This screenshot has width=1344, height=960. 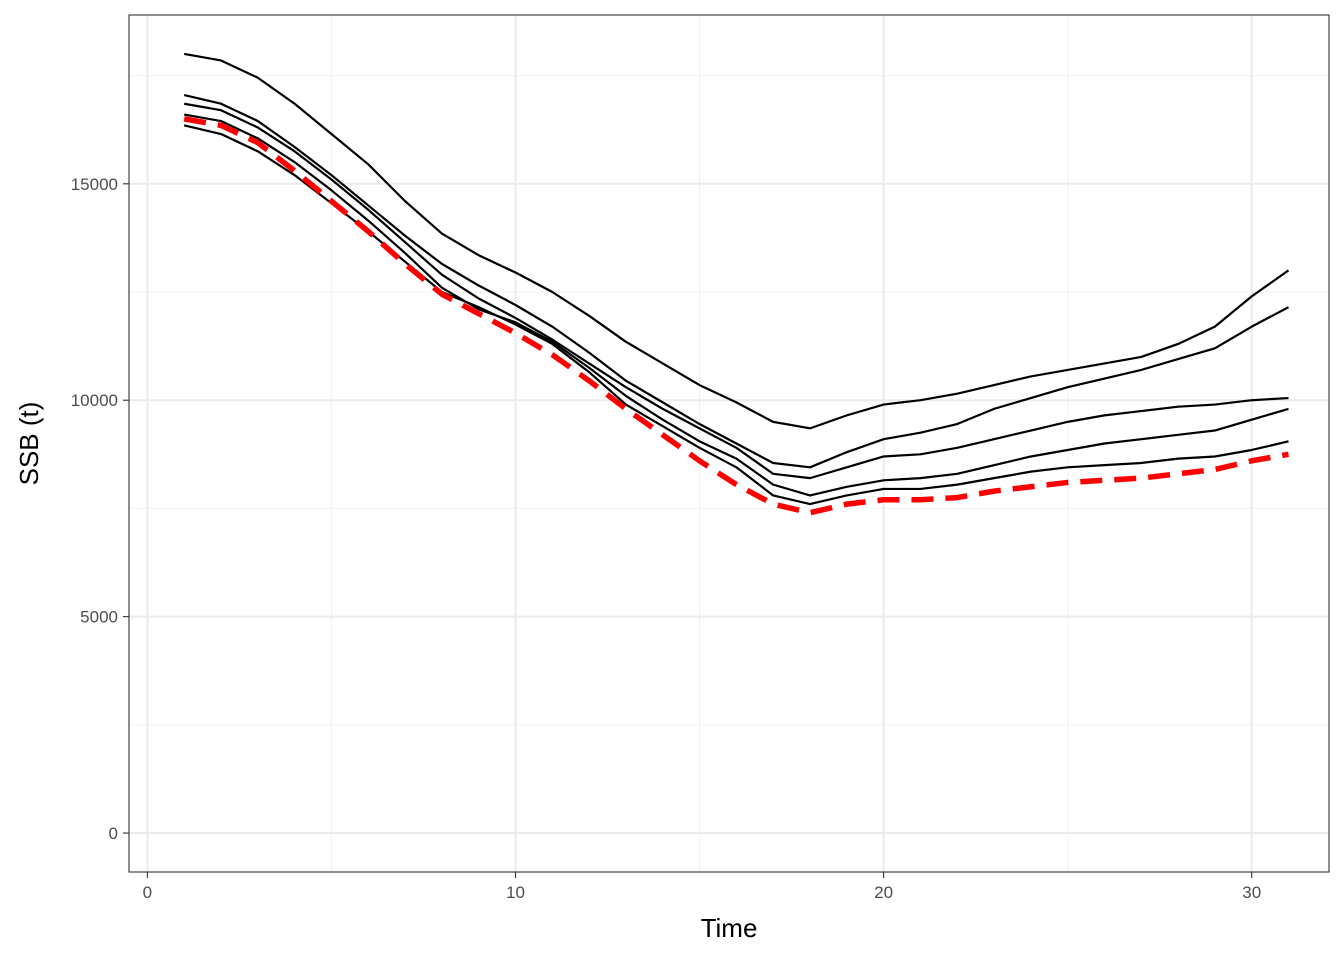 I want to click on x-tick-label: 20, so click(x=883, y=892).